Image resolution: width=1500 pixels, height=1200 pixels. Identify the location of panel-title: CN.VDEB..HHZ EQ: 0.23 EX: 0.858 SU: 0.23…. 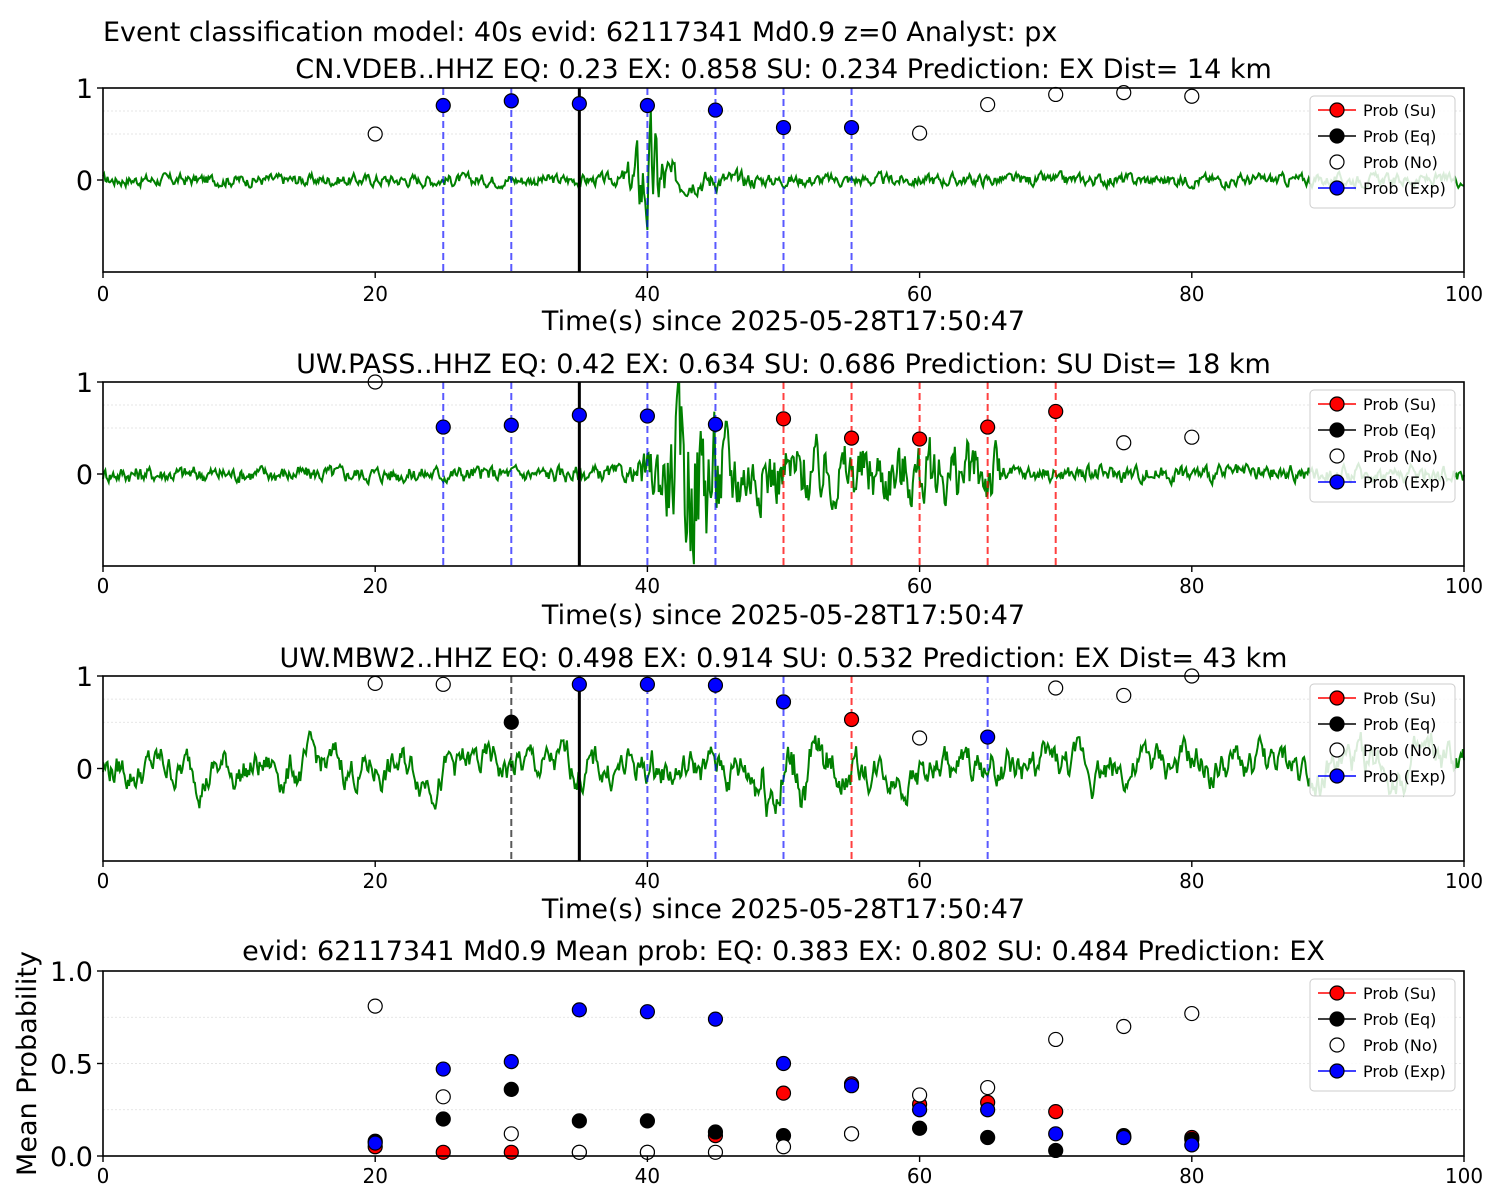
(783, 69).